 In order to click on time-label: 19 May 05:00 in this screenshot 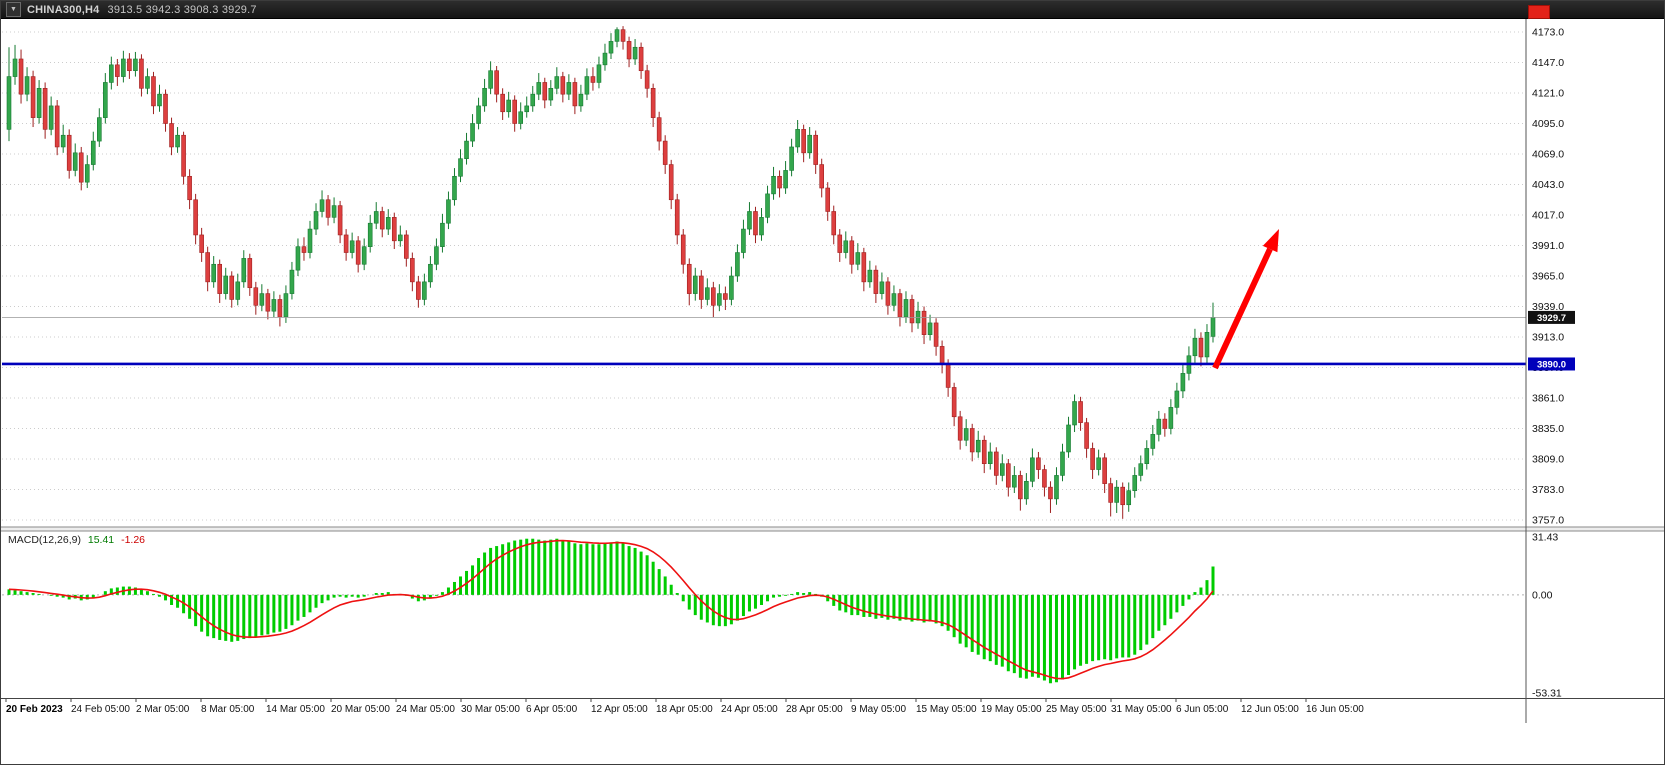, I will do `click(1011, 709)`.